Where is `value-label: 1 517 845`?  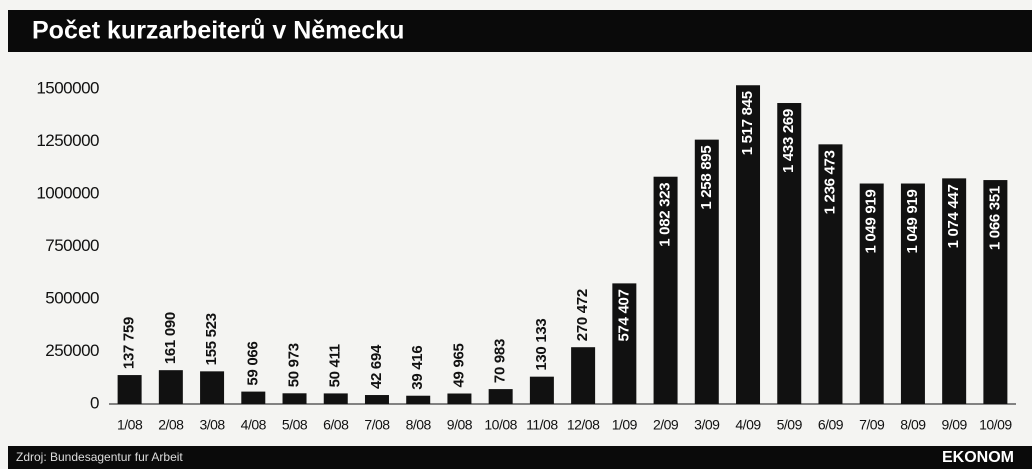 value-label: 1 517 845 is located at coordinates (747, 123).